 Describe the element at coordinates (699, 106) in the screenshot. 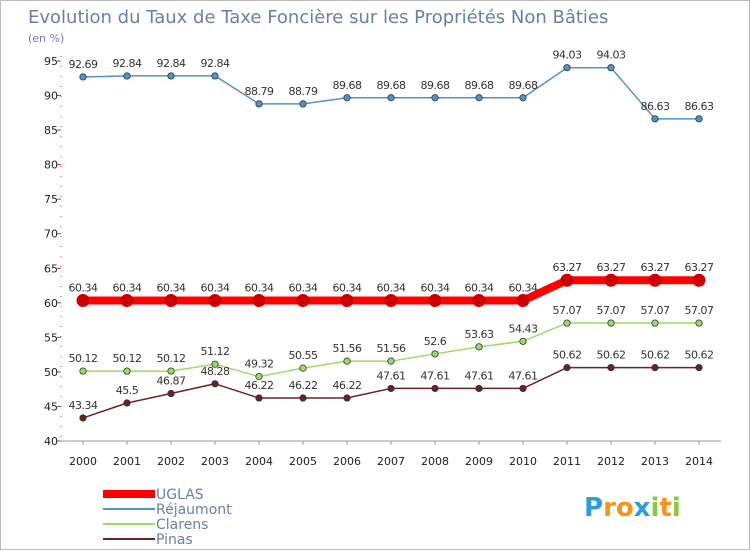

I see `data-label: 86.63` at that location.